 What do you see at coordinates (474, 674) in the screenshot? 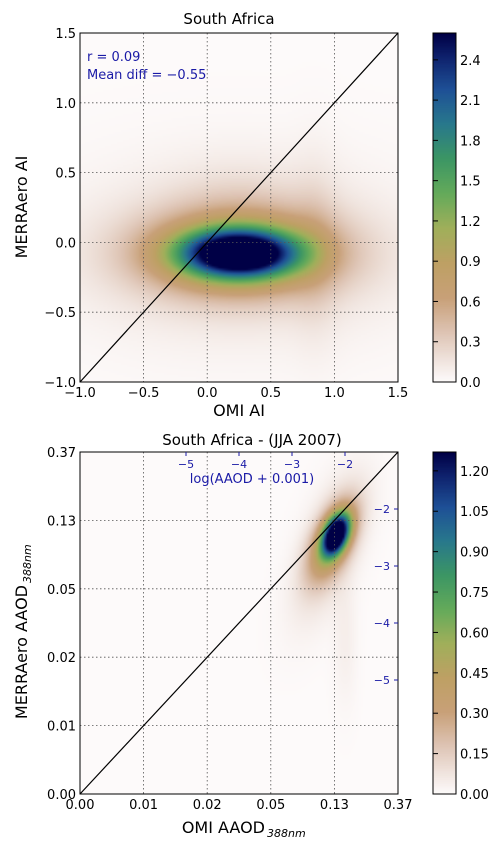
I see `chart2-colorbar-tick-label: 0.45` at bounding box center [474, 674].